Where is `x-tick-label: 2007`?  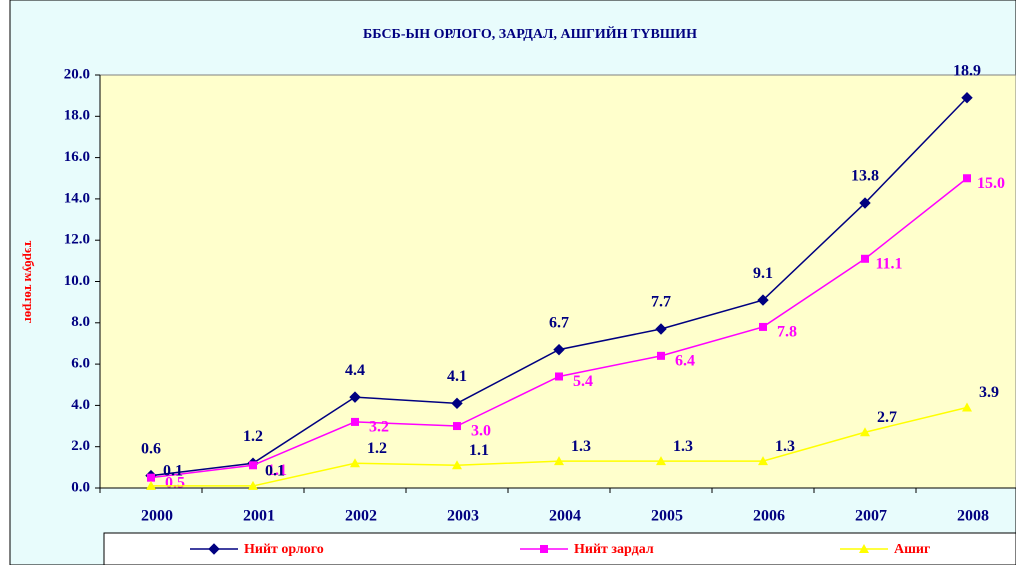
x-tick-label: 2007 is located at coordinates (871, 516).